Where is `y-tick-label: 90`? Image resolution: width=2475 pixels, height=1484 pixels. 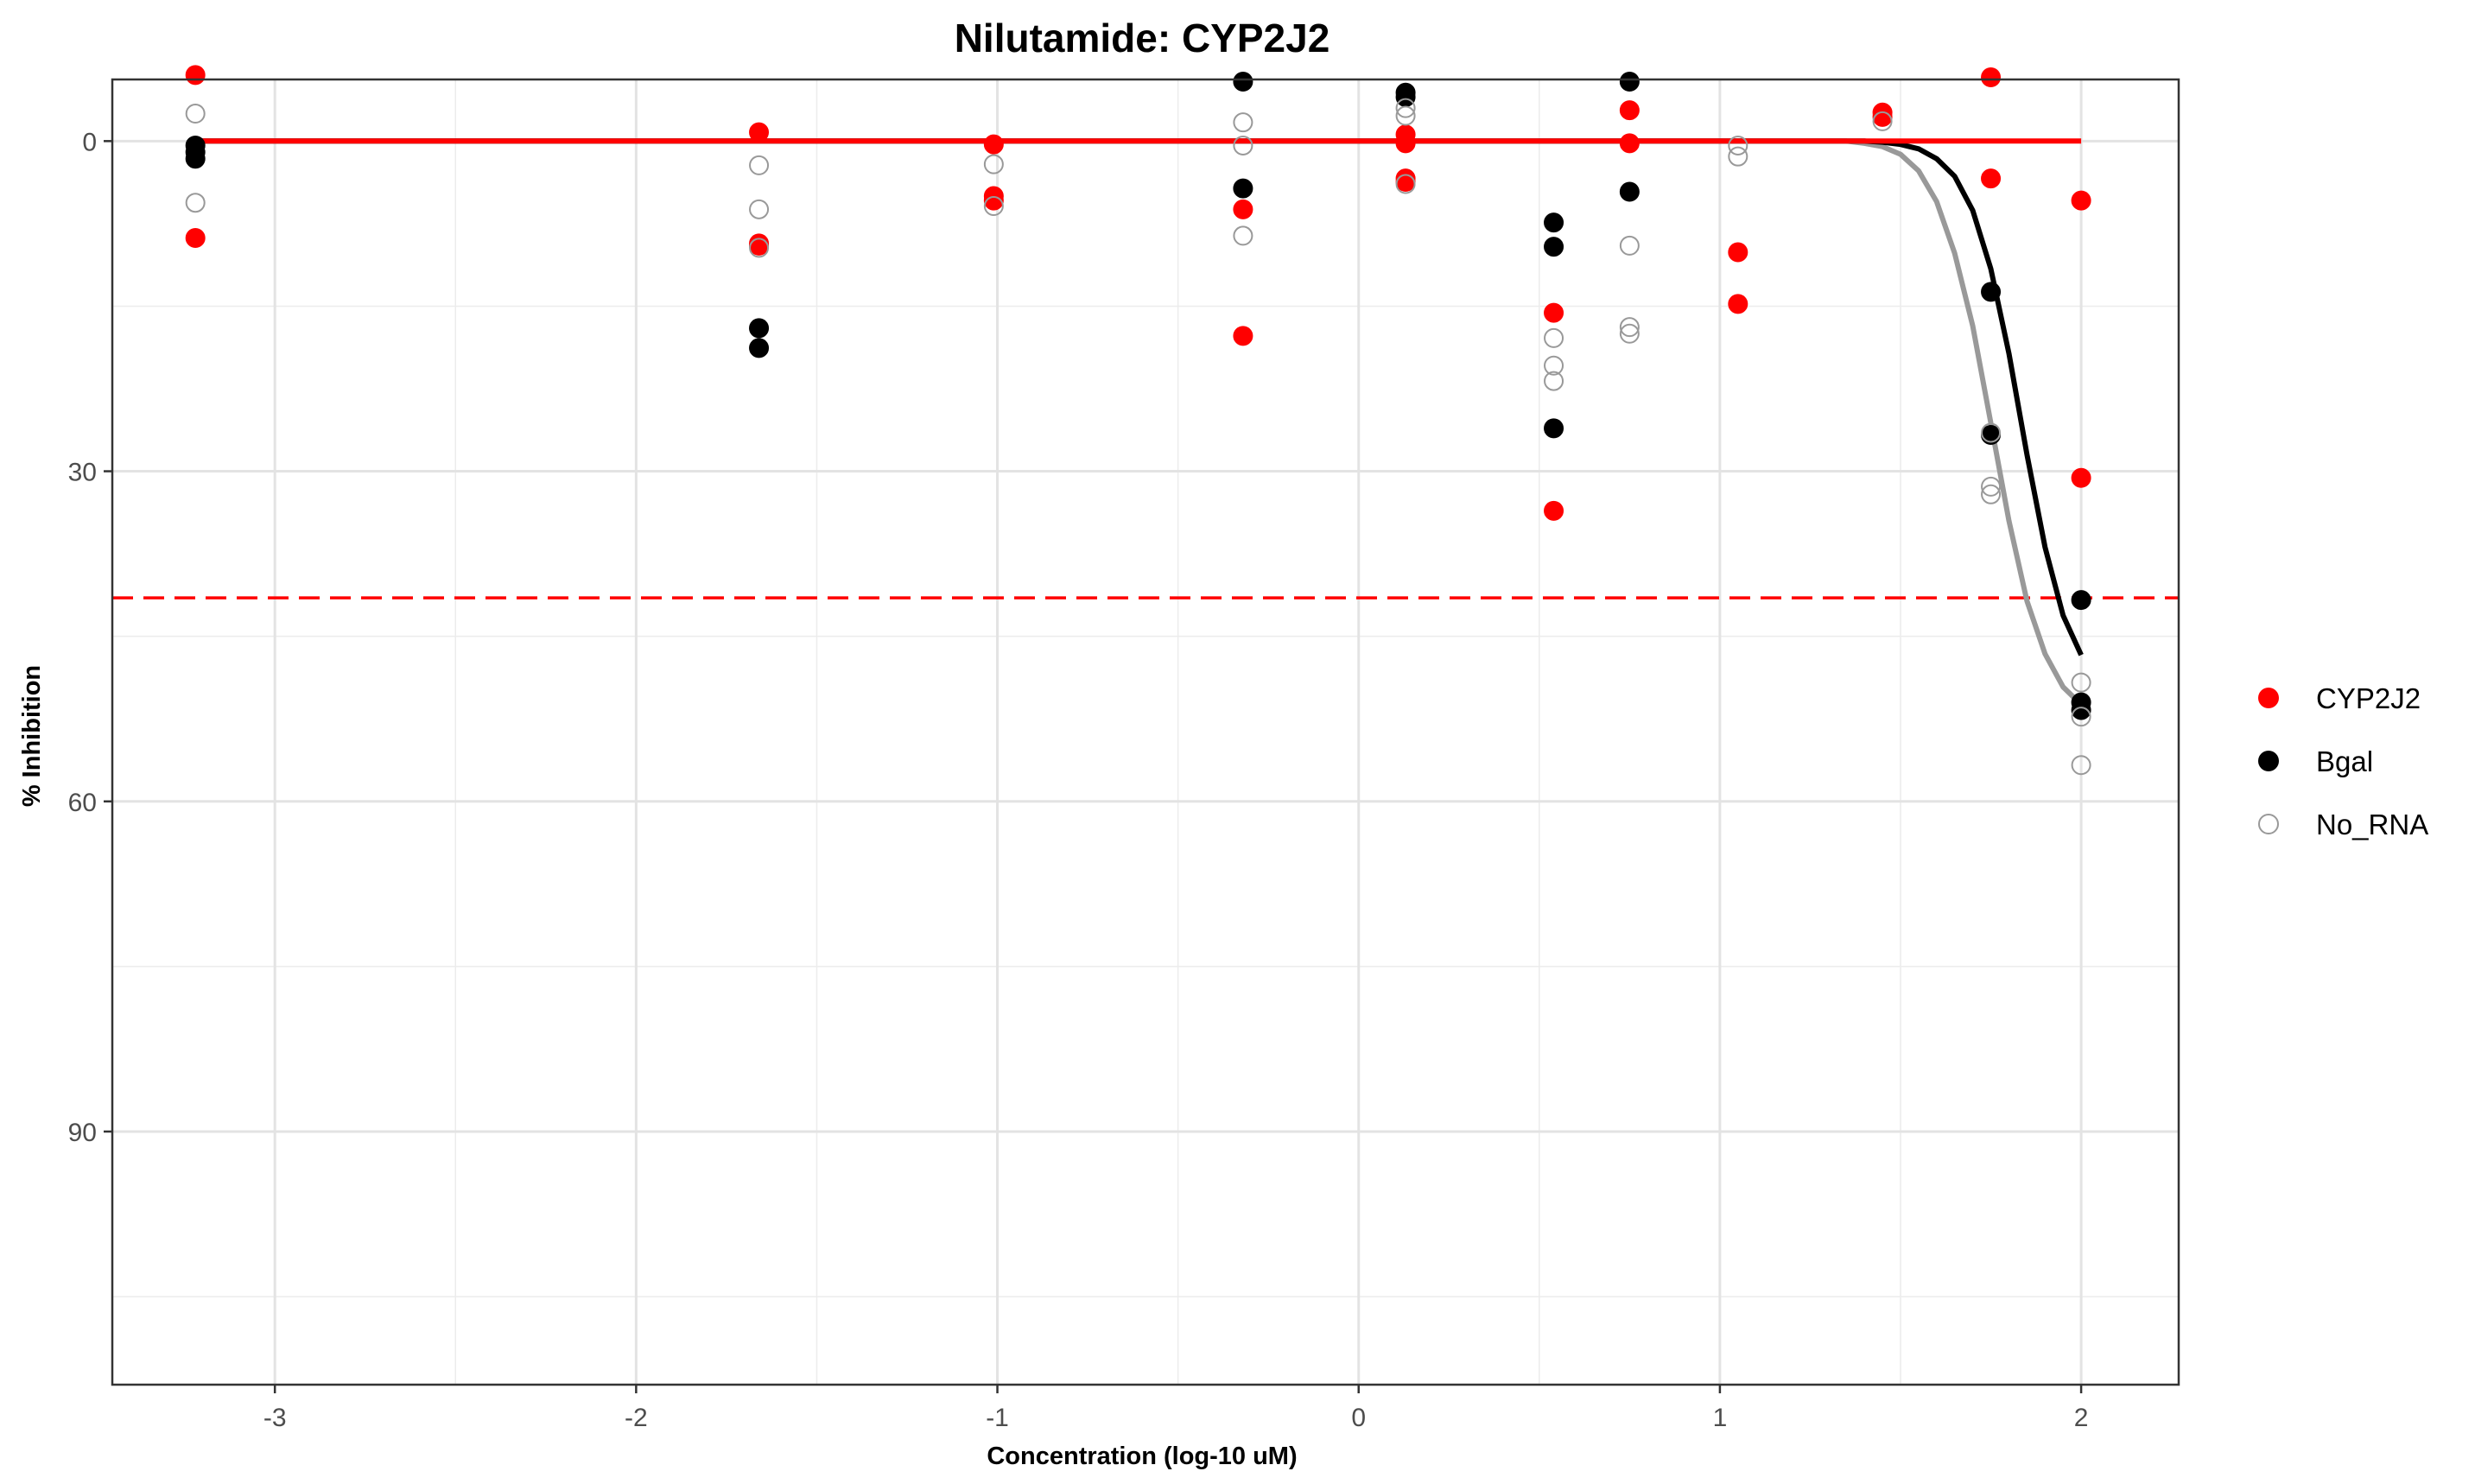 y-tick-label: 90 is located at coordinates (82, 1133).